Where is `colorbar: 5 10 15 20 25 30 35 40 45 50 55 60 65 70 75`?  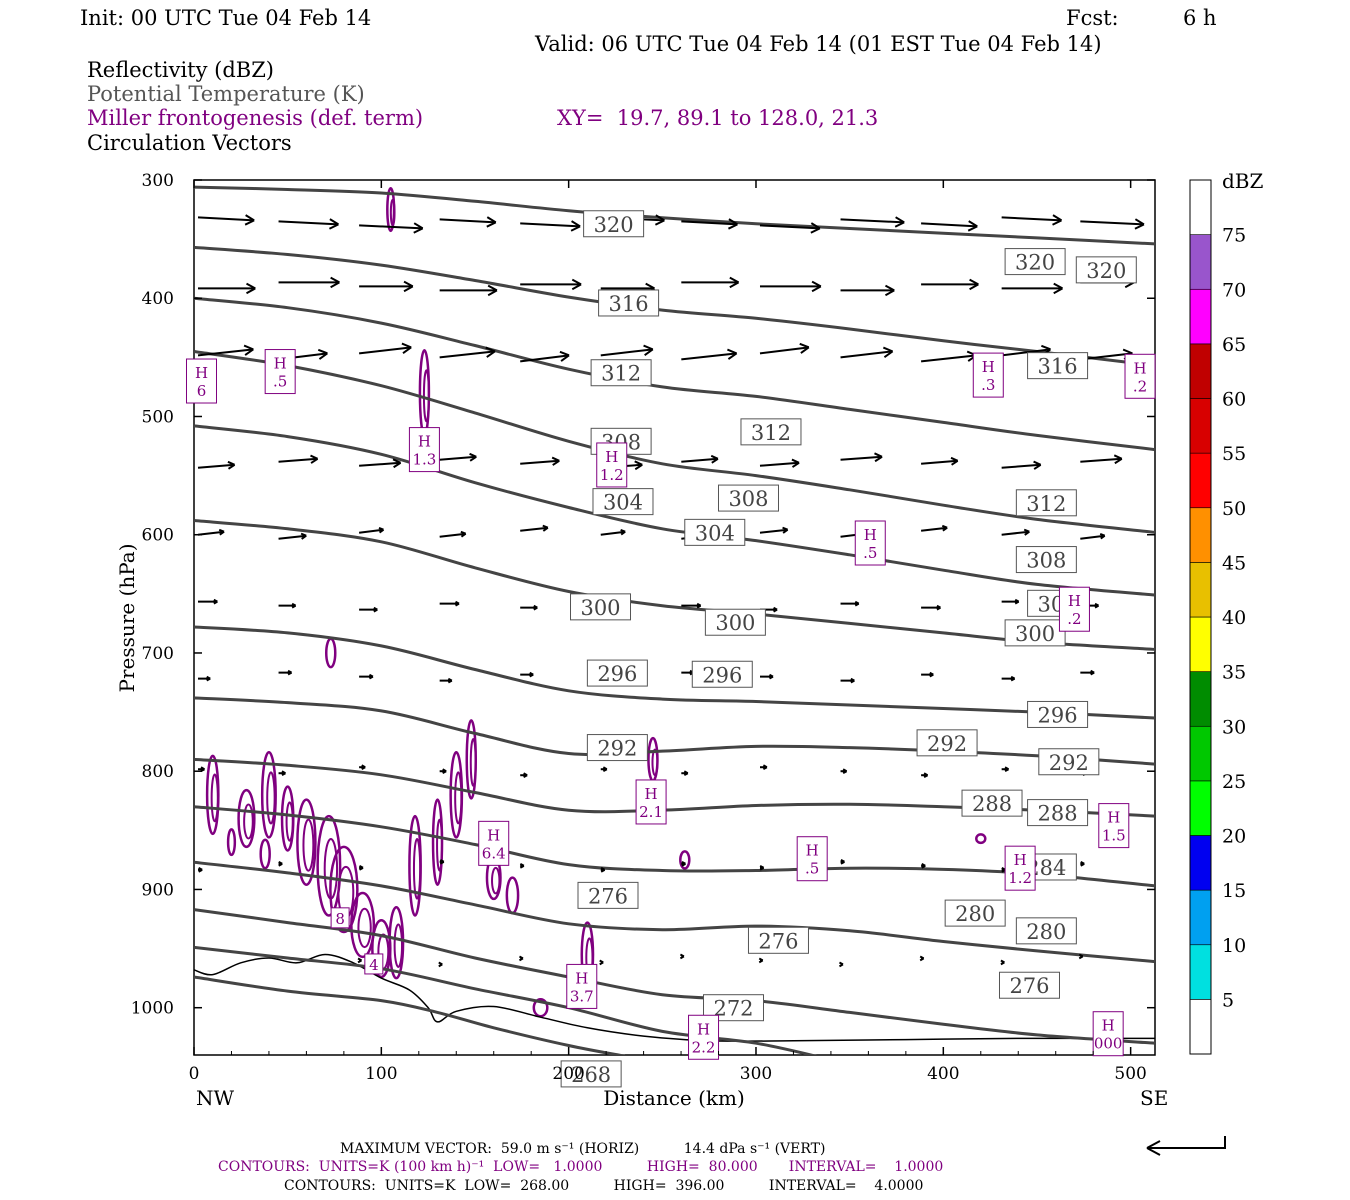
colorbar: 5 10 15 20 25 30 35 40 45 50 55 60 65 70 75 is located at coordinates (1217, 617).